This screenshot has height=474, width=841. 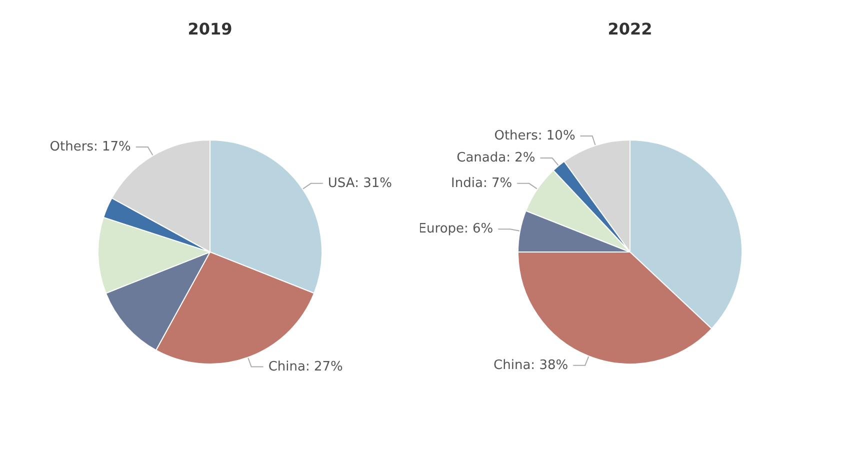 What do you see at coordinates (210, 29) in the screenshot?
I see `chart-title: 2019` at bounding box center [210, 29].